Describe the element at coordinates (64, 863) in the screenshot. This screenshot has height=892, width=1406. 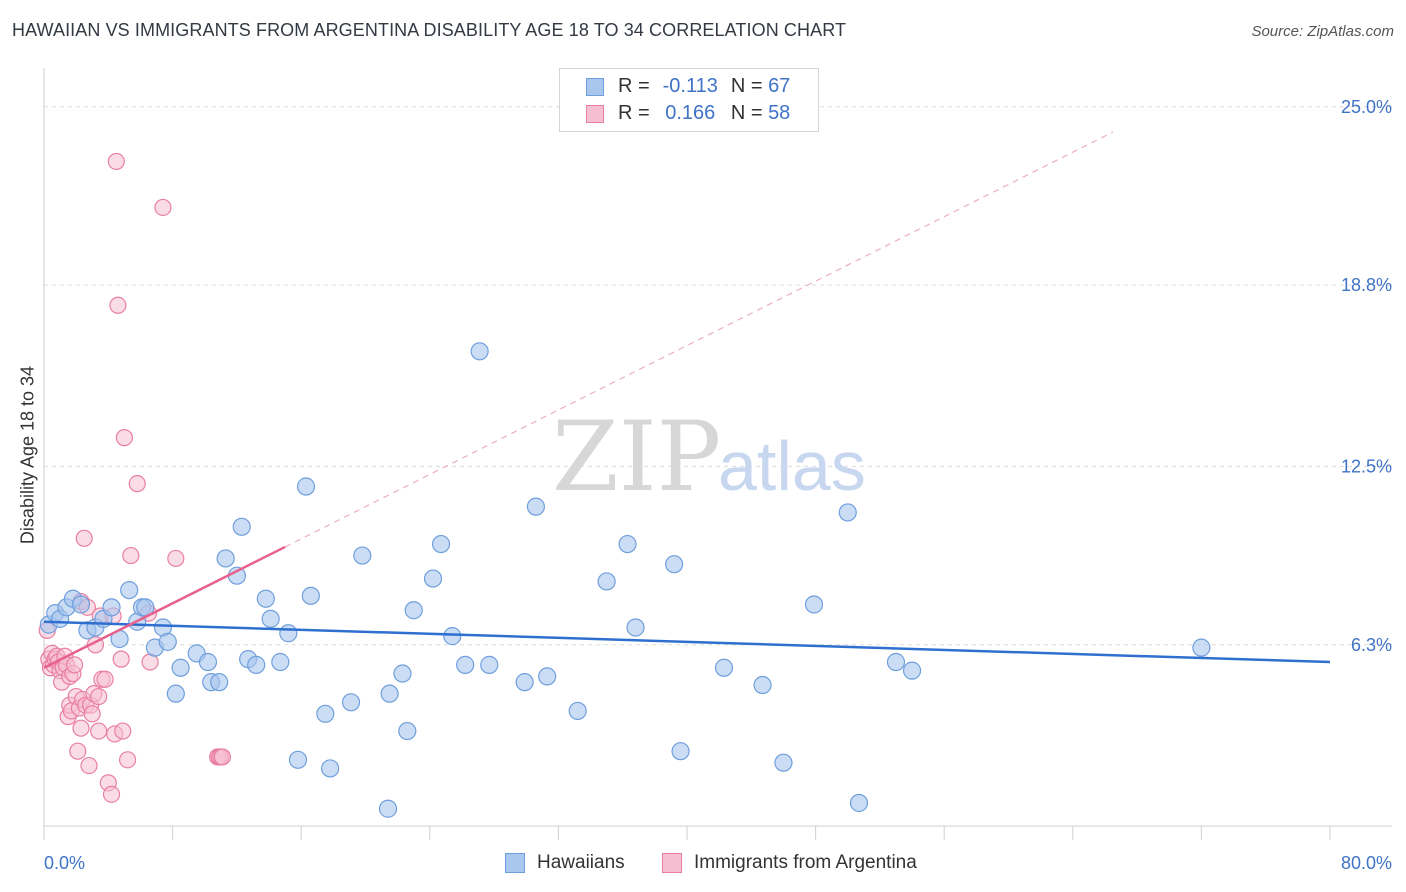
I see `x-tick-label: 0.0%` at that location.